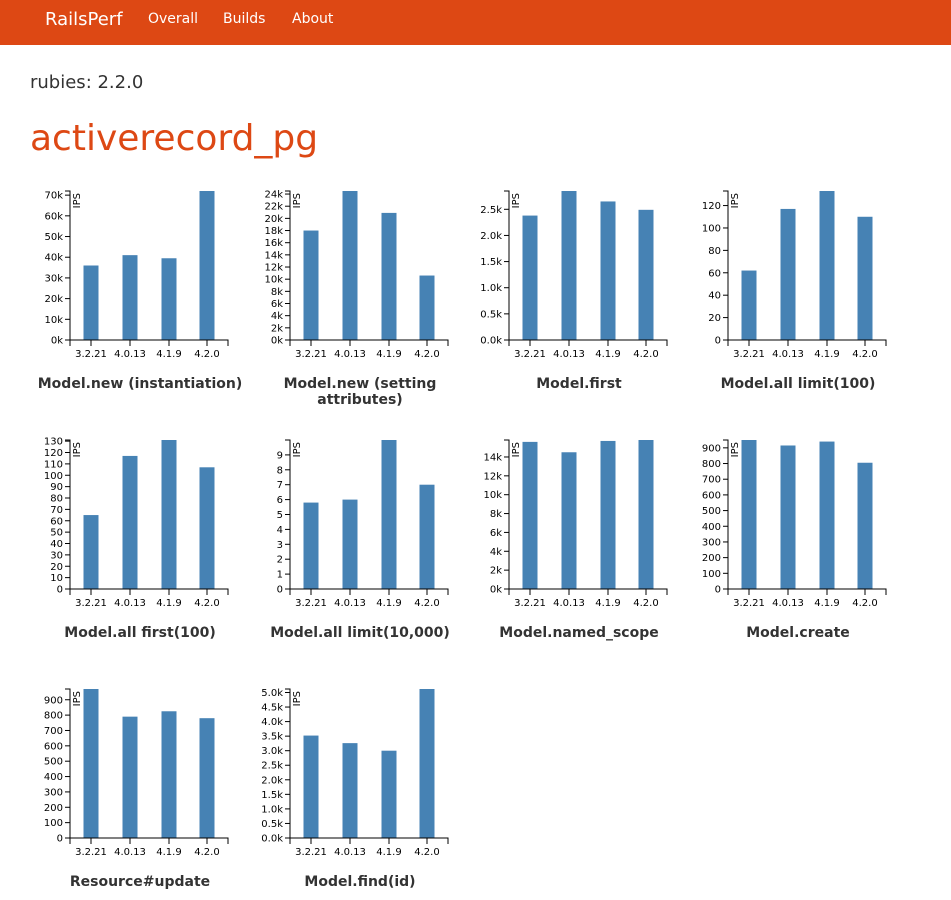 This screenshot has width=951, height=900. I want to click on y-tick-label: 6k, so click(496, 533).